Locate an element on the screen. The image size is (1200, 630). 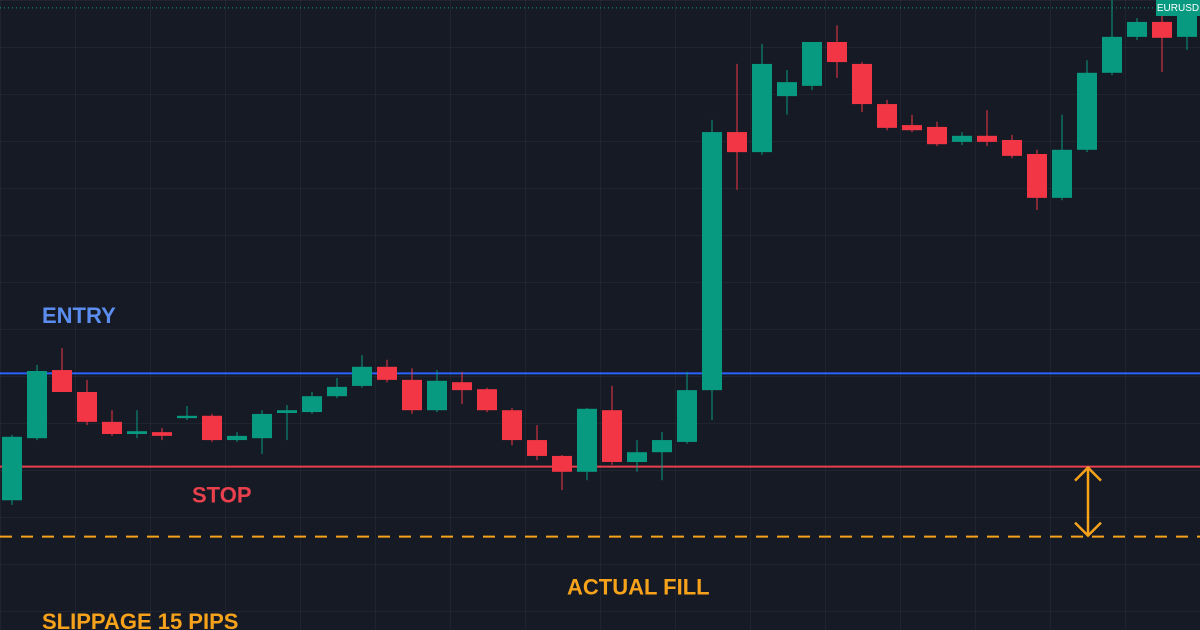
symbol-tag-bg is located at coordinates (1178, 8).